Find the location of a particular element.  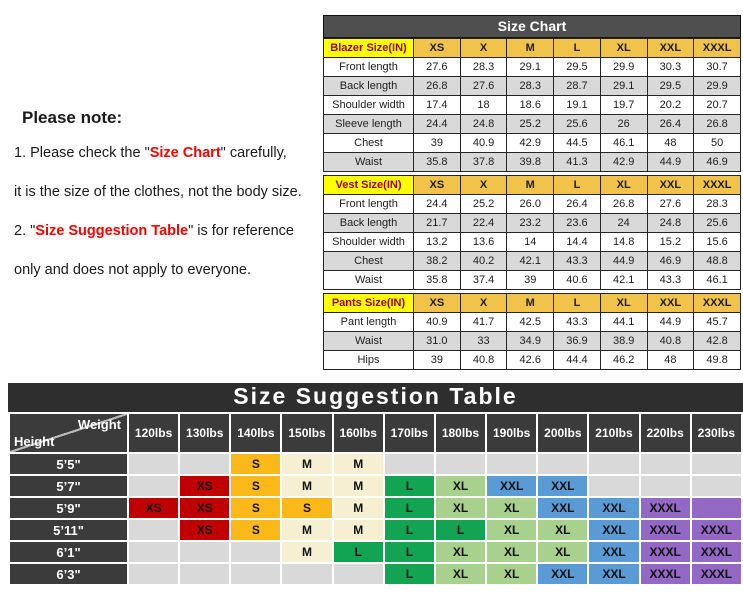

measurement-value-cell: 48 is located at coordinates (670, 360).